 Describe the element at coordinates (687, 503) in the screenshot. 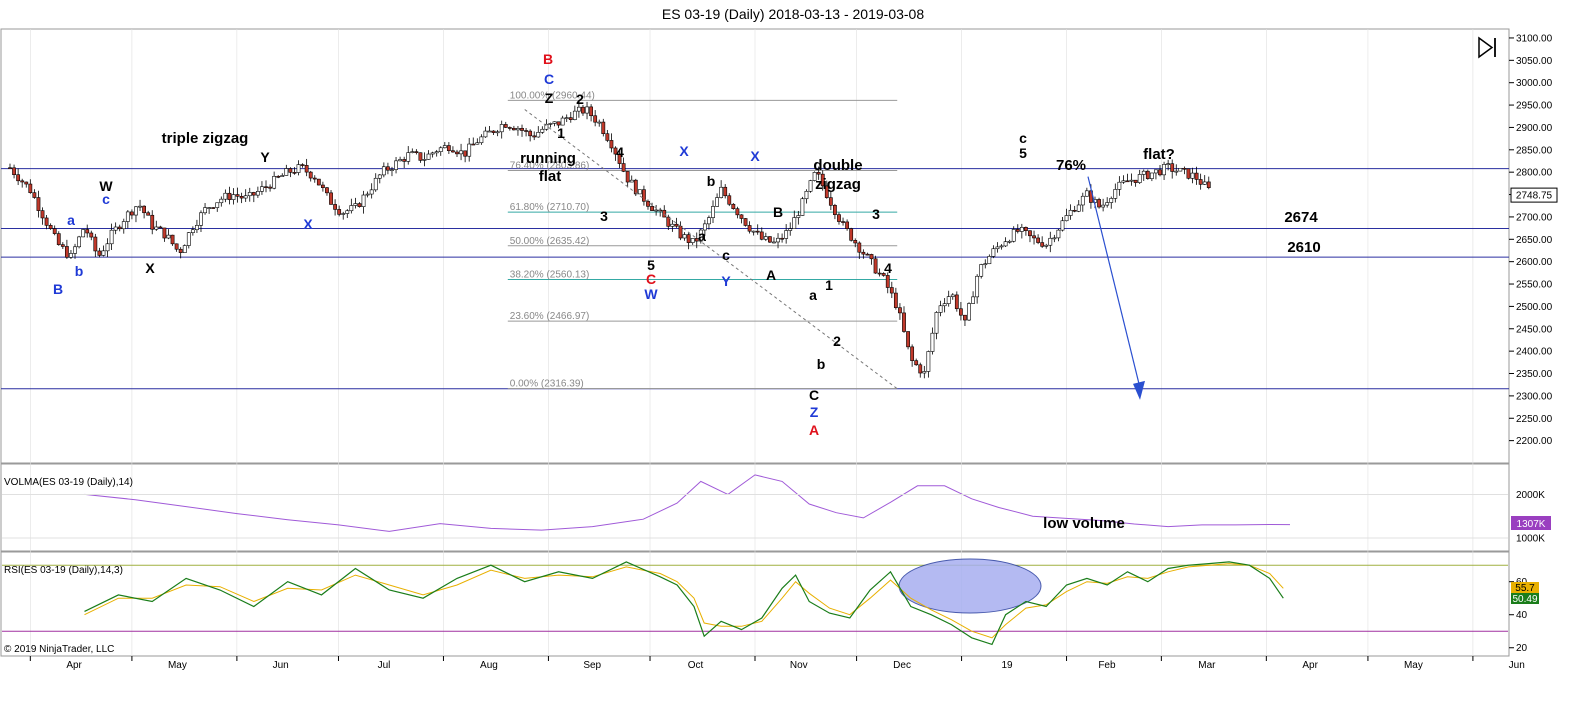

I see `volume-average-line` at that location.